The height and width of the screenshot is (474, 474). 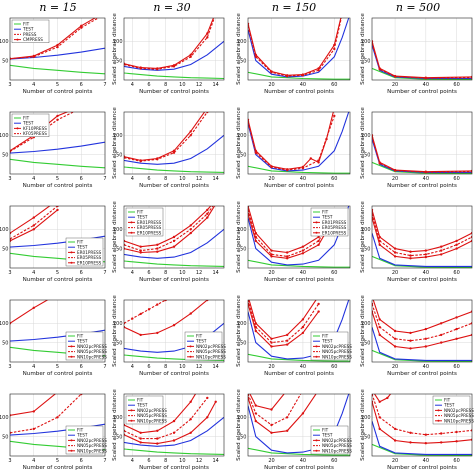 I want to click on x-tick-label: 7, so click(x=104, y=179).